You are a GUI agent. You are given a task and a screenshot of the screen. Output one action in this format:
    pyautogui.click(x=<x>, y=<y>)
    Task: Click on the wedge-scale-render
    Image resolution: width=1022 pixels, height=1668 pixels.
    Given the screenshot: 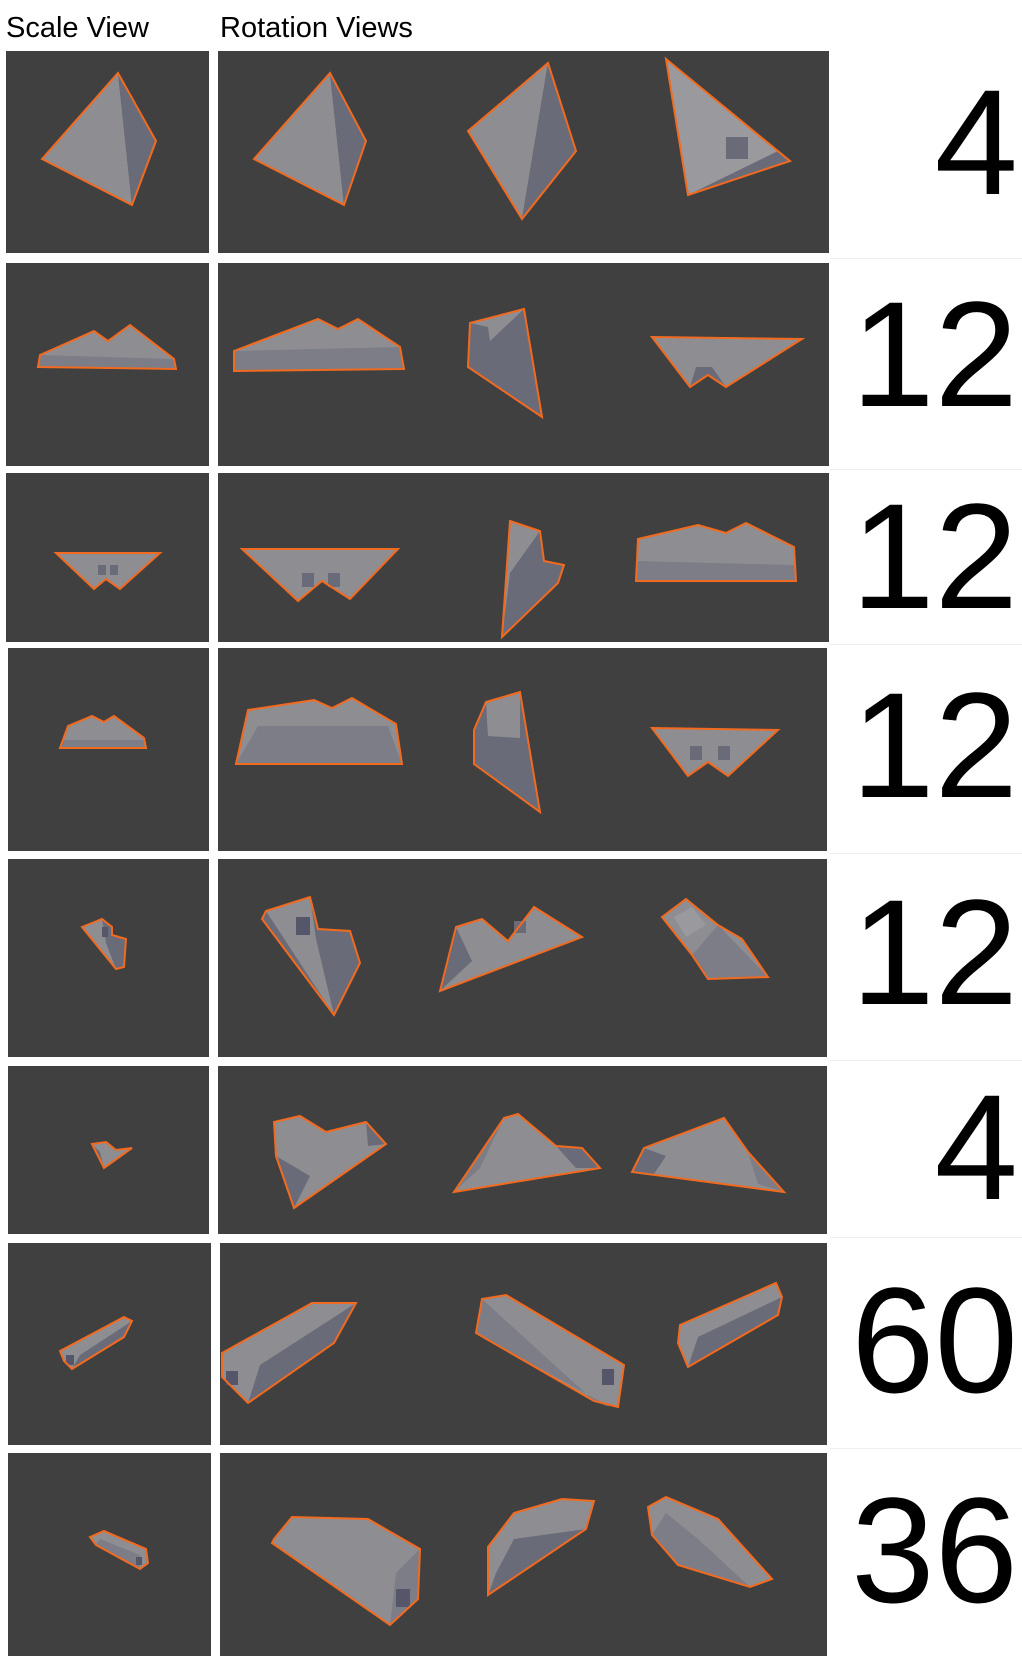 What is the action you would take?
    pyautogui.click(x=107, y=347)
    